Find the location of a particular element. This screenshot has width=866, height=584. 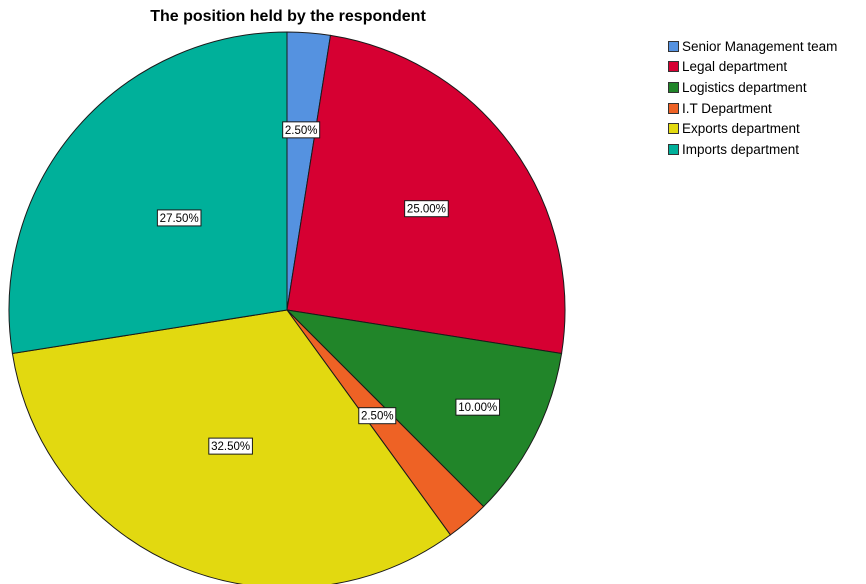

svg-text: 27.50% is located at coordinates (179, 219).